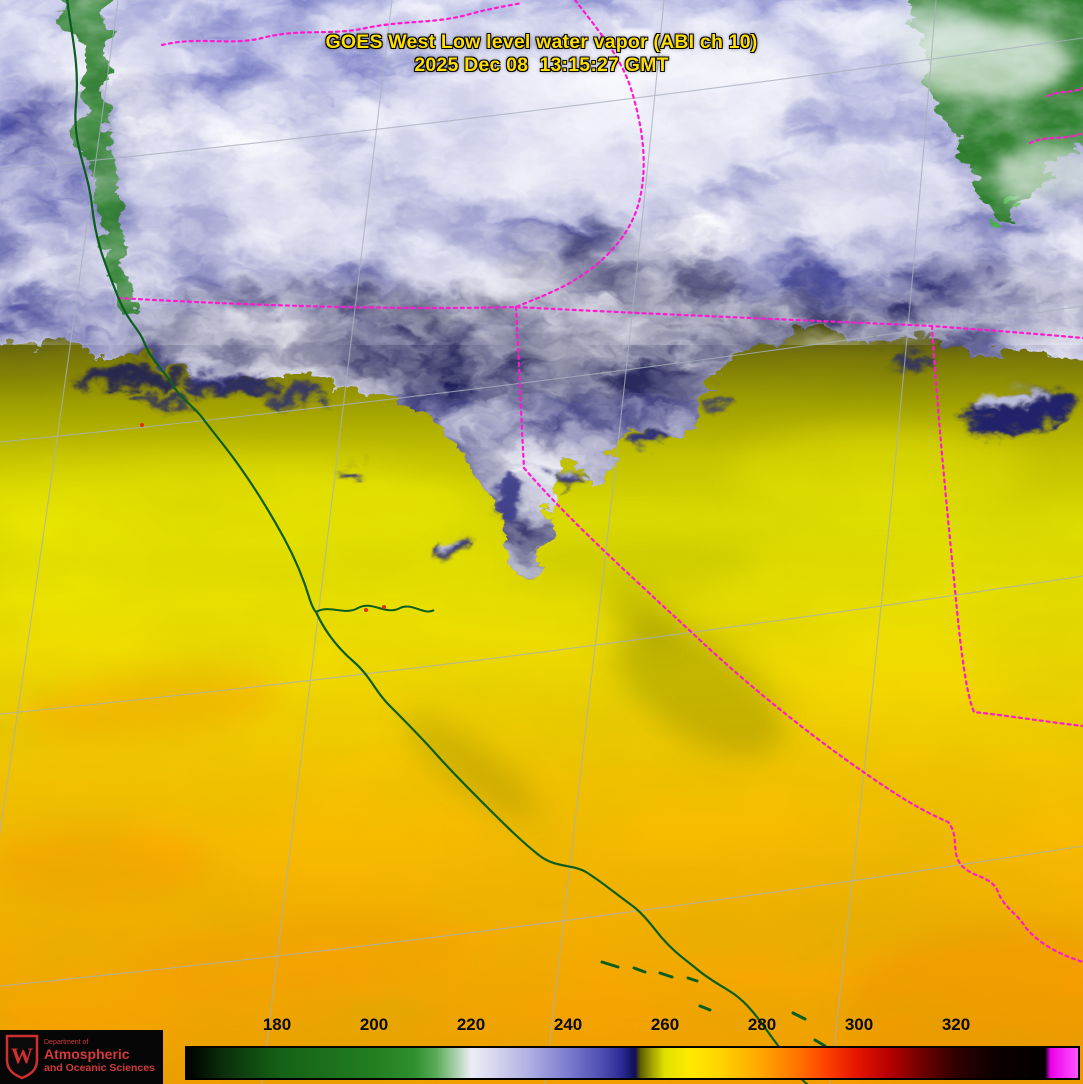  What do you see at coordinates (99, 1067) in the screenshot?
I see `logo-line2: and Oceanic Sciences` at bounding box center [99, 1067].